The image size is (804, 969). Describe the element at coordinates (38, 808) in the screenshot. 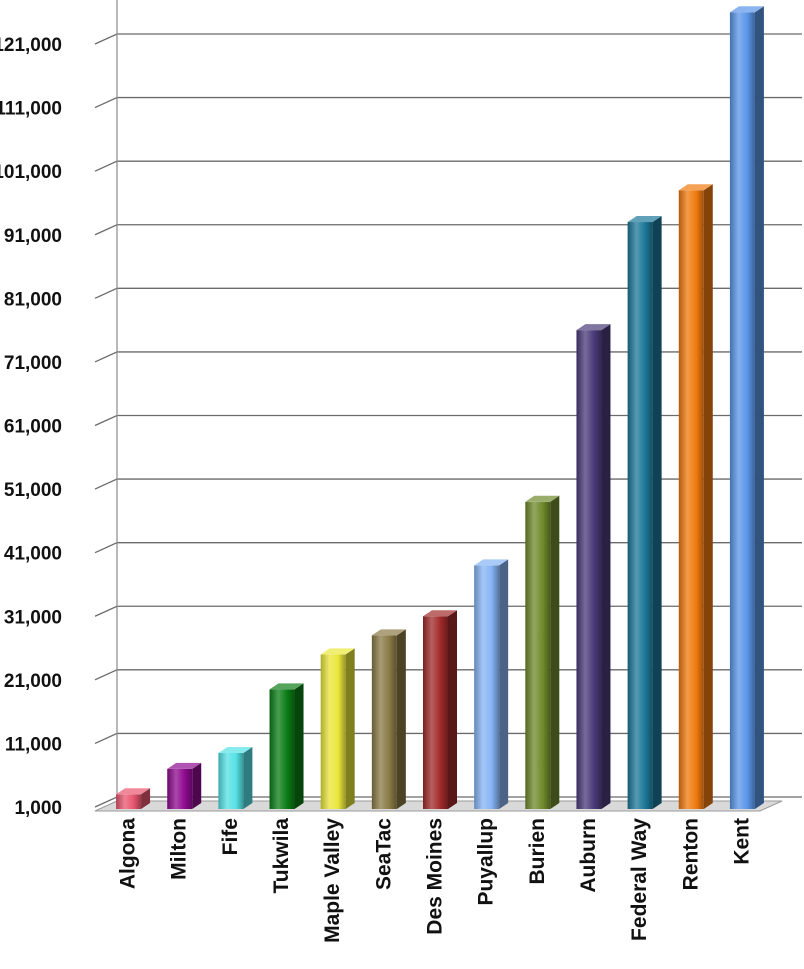

I see `y-tick-label: 1,000` at that location.